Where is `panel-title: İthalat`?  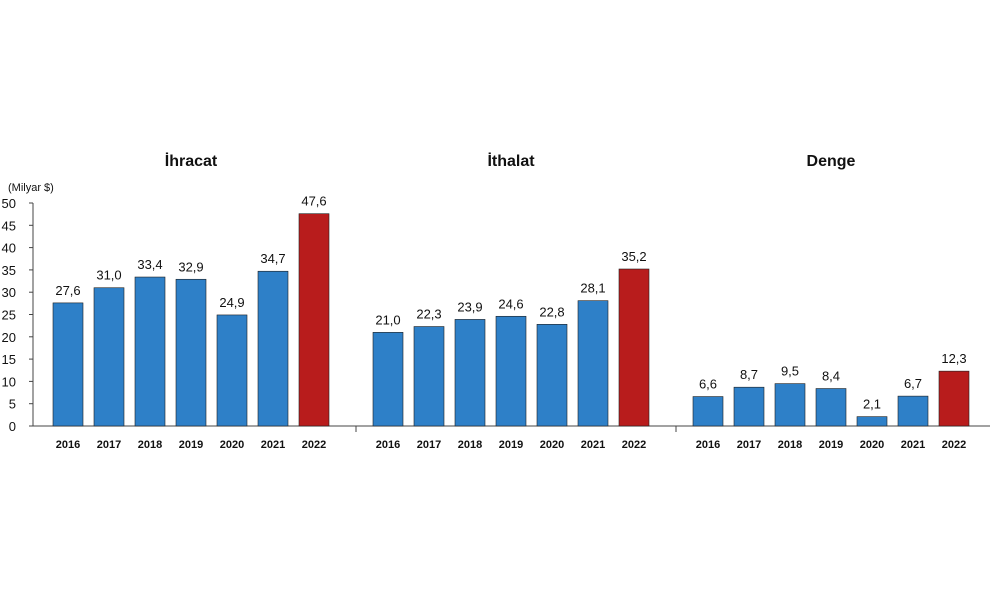 panel-title: İthalat is located at coordinates (511, 161).